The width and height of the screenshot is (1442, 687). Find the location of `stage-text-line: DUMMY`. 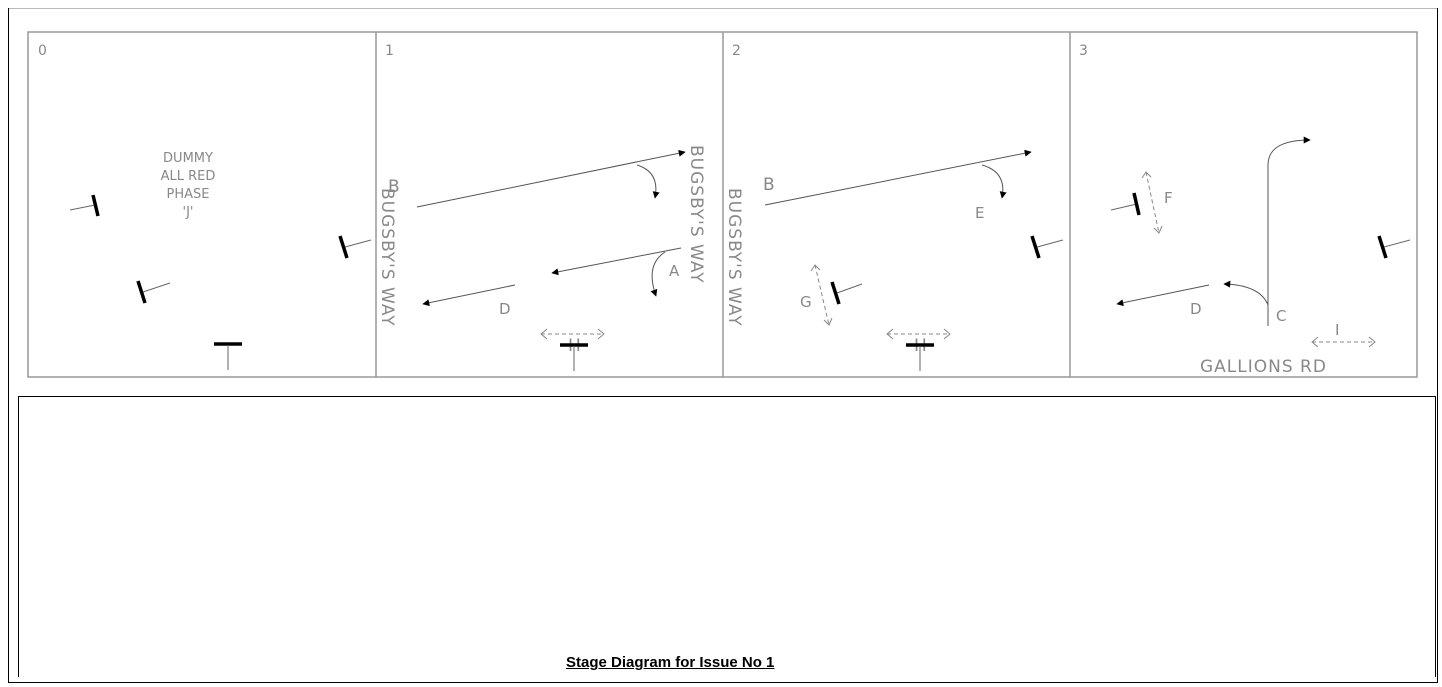

stage-text-line: DUMMY is located at coordinates (188, 158).